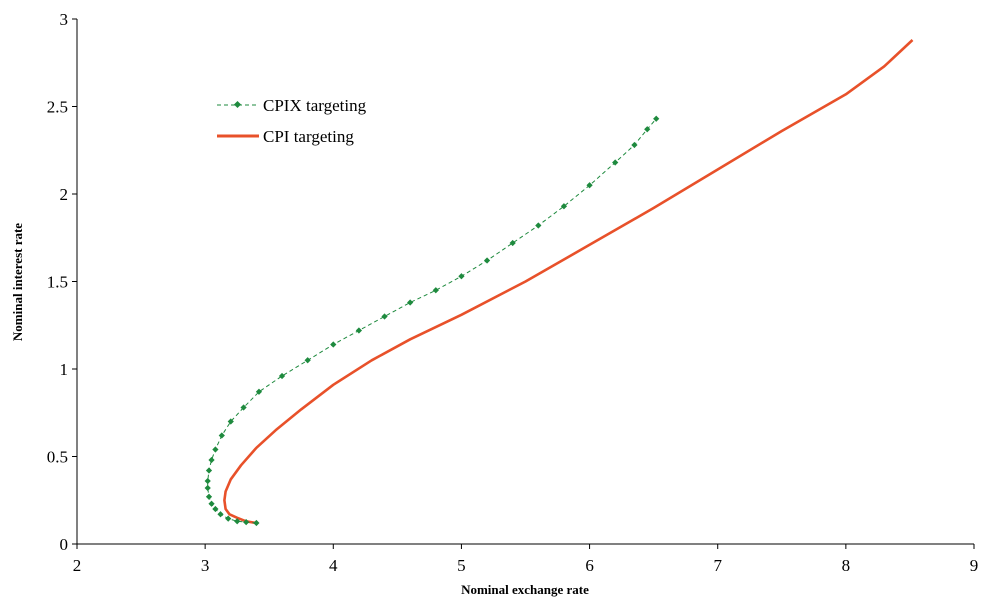 The height and width of the screenshot is (603, 984). Describe the element at coordinates (57, 107) in the screenshot. I see `y-tick-label: 2.5` at that location.